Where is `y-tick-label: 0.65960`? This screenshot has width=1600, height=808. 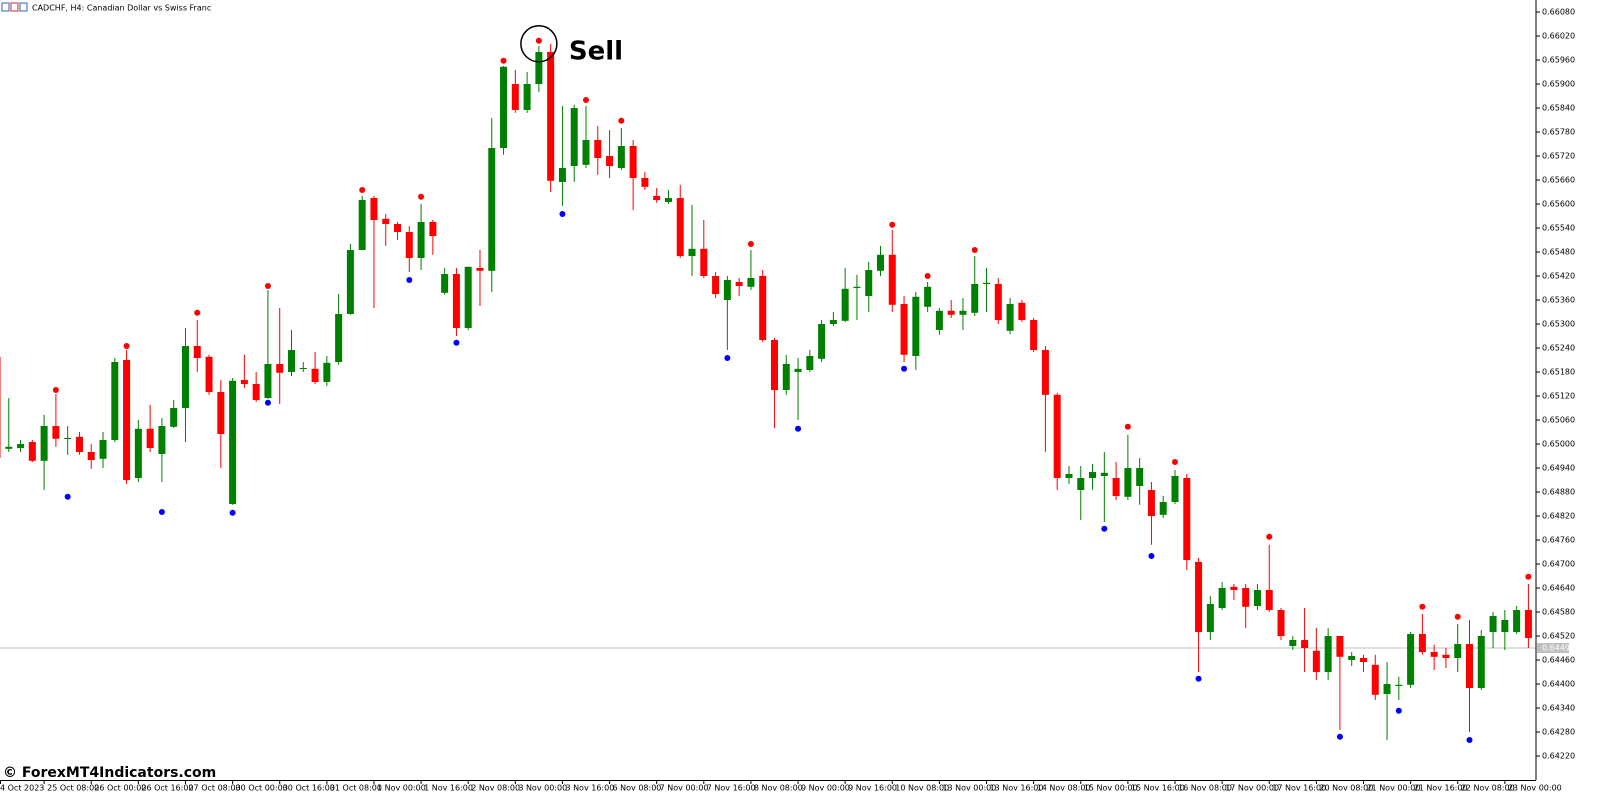
y-tick-label: 0.65960 is located at coordinates (1558, 60).